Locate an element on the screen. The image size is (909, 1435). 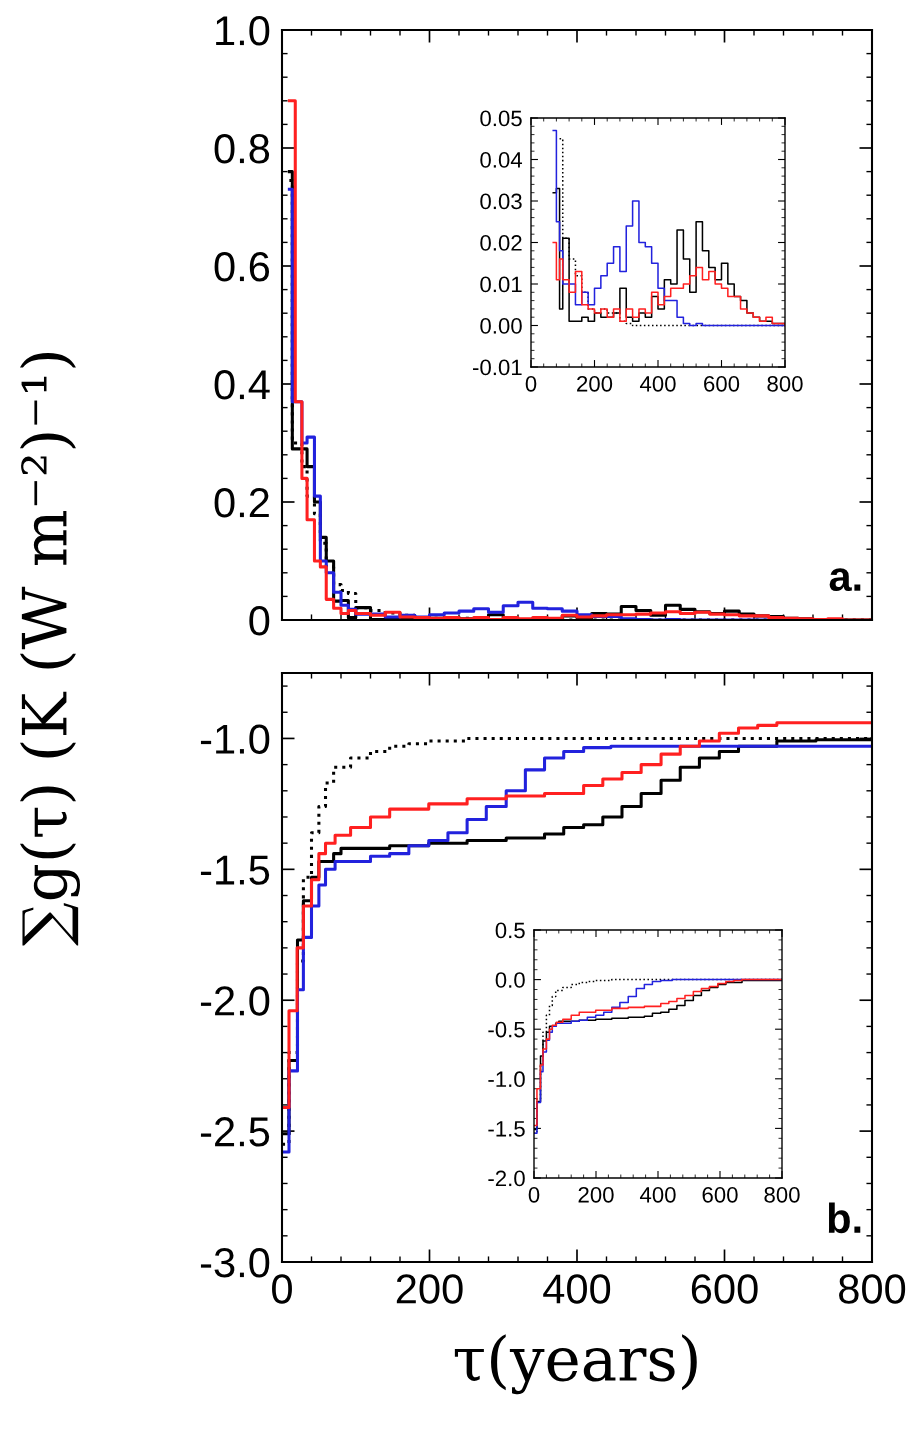
y-tick-label: -2.5 is located at coordinates (235, 1132).